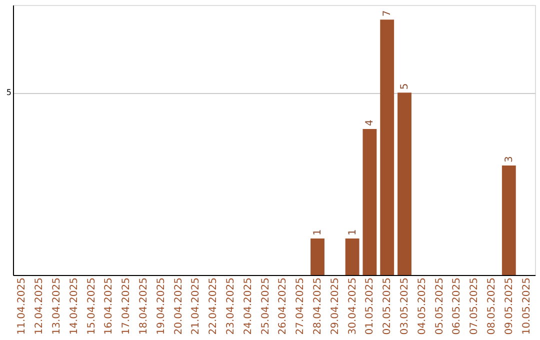 This screenshot has height=340, width=540. I want to click on x-tick-label: 07.05.2025, so click(474, 306).